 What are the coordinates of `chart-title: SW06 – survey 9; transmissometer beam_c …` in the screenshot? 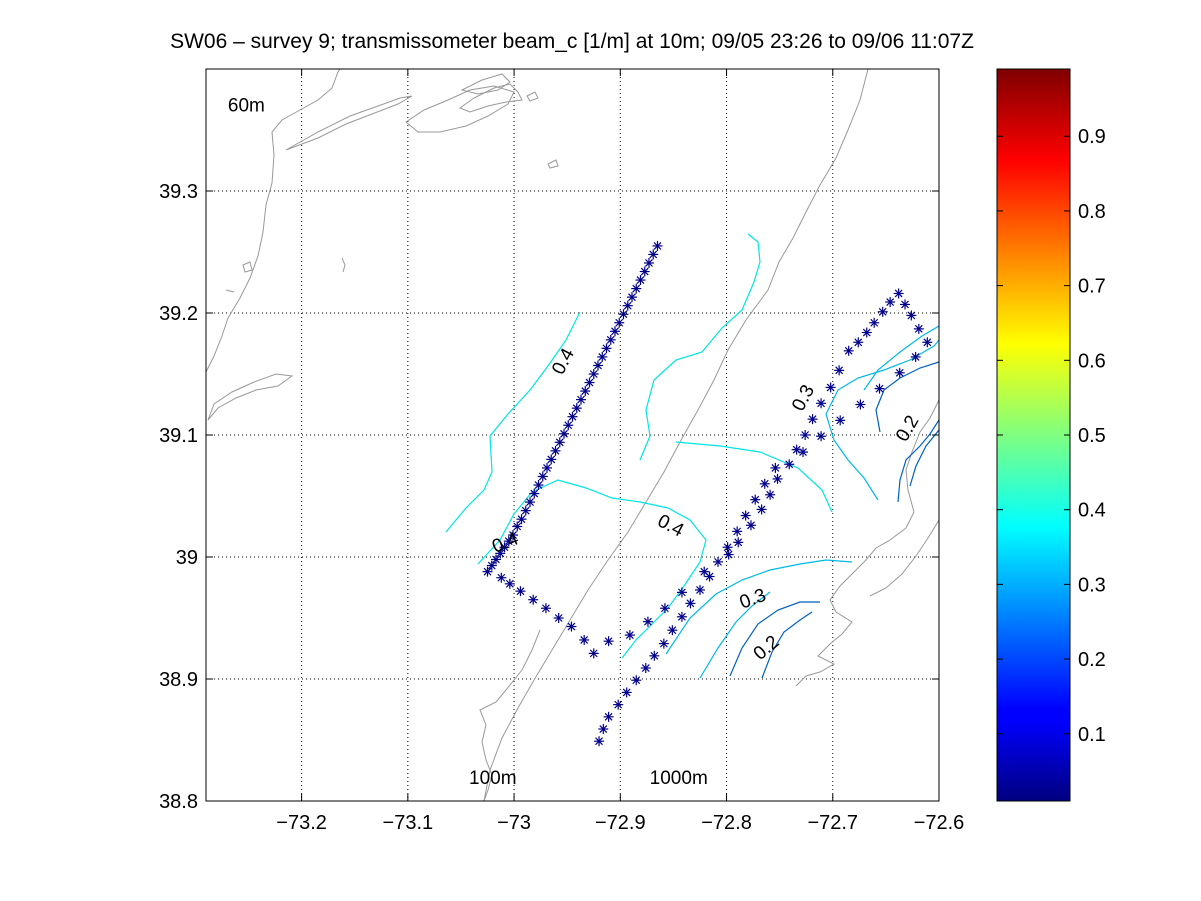 It's located at (572, 41).